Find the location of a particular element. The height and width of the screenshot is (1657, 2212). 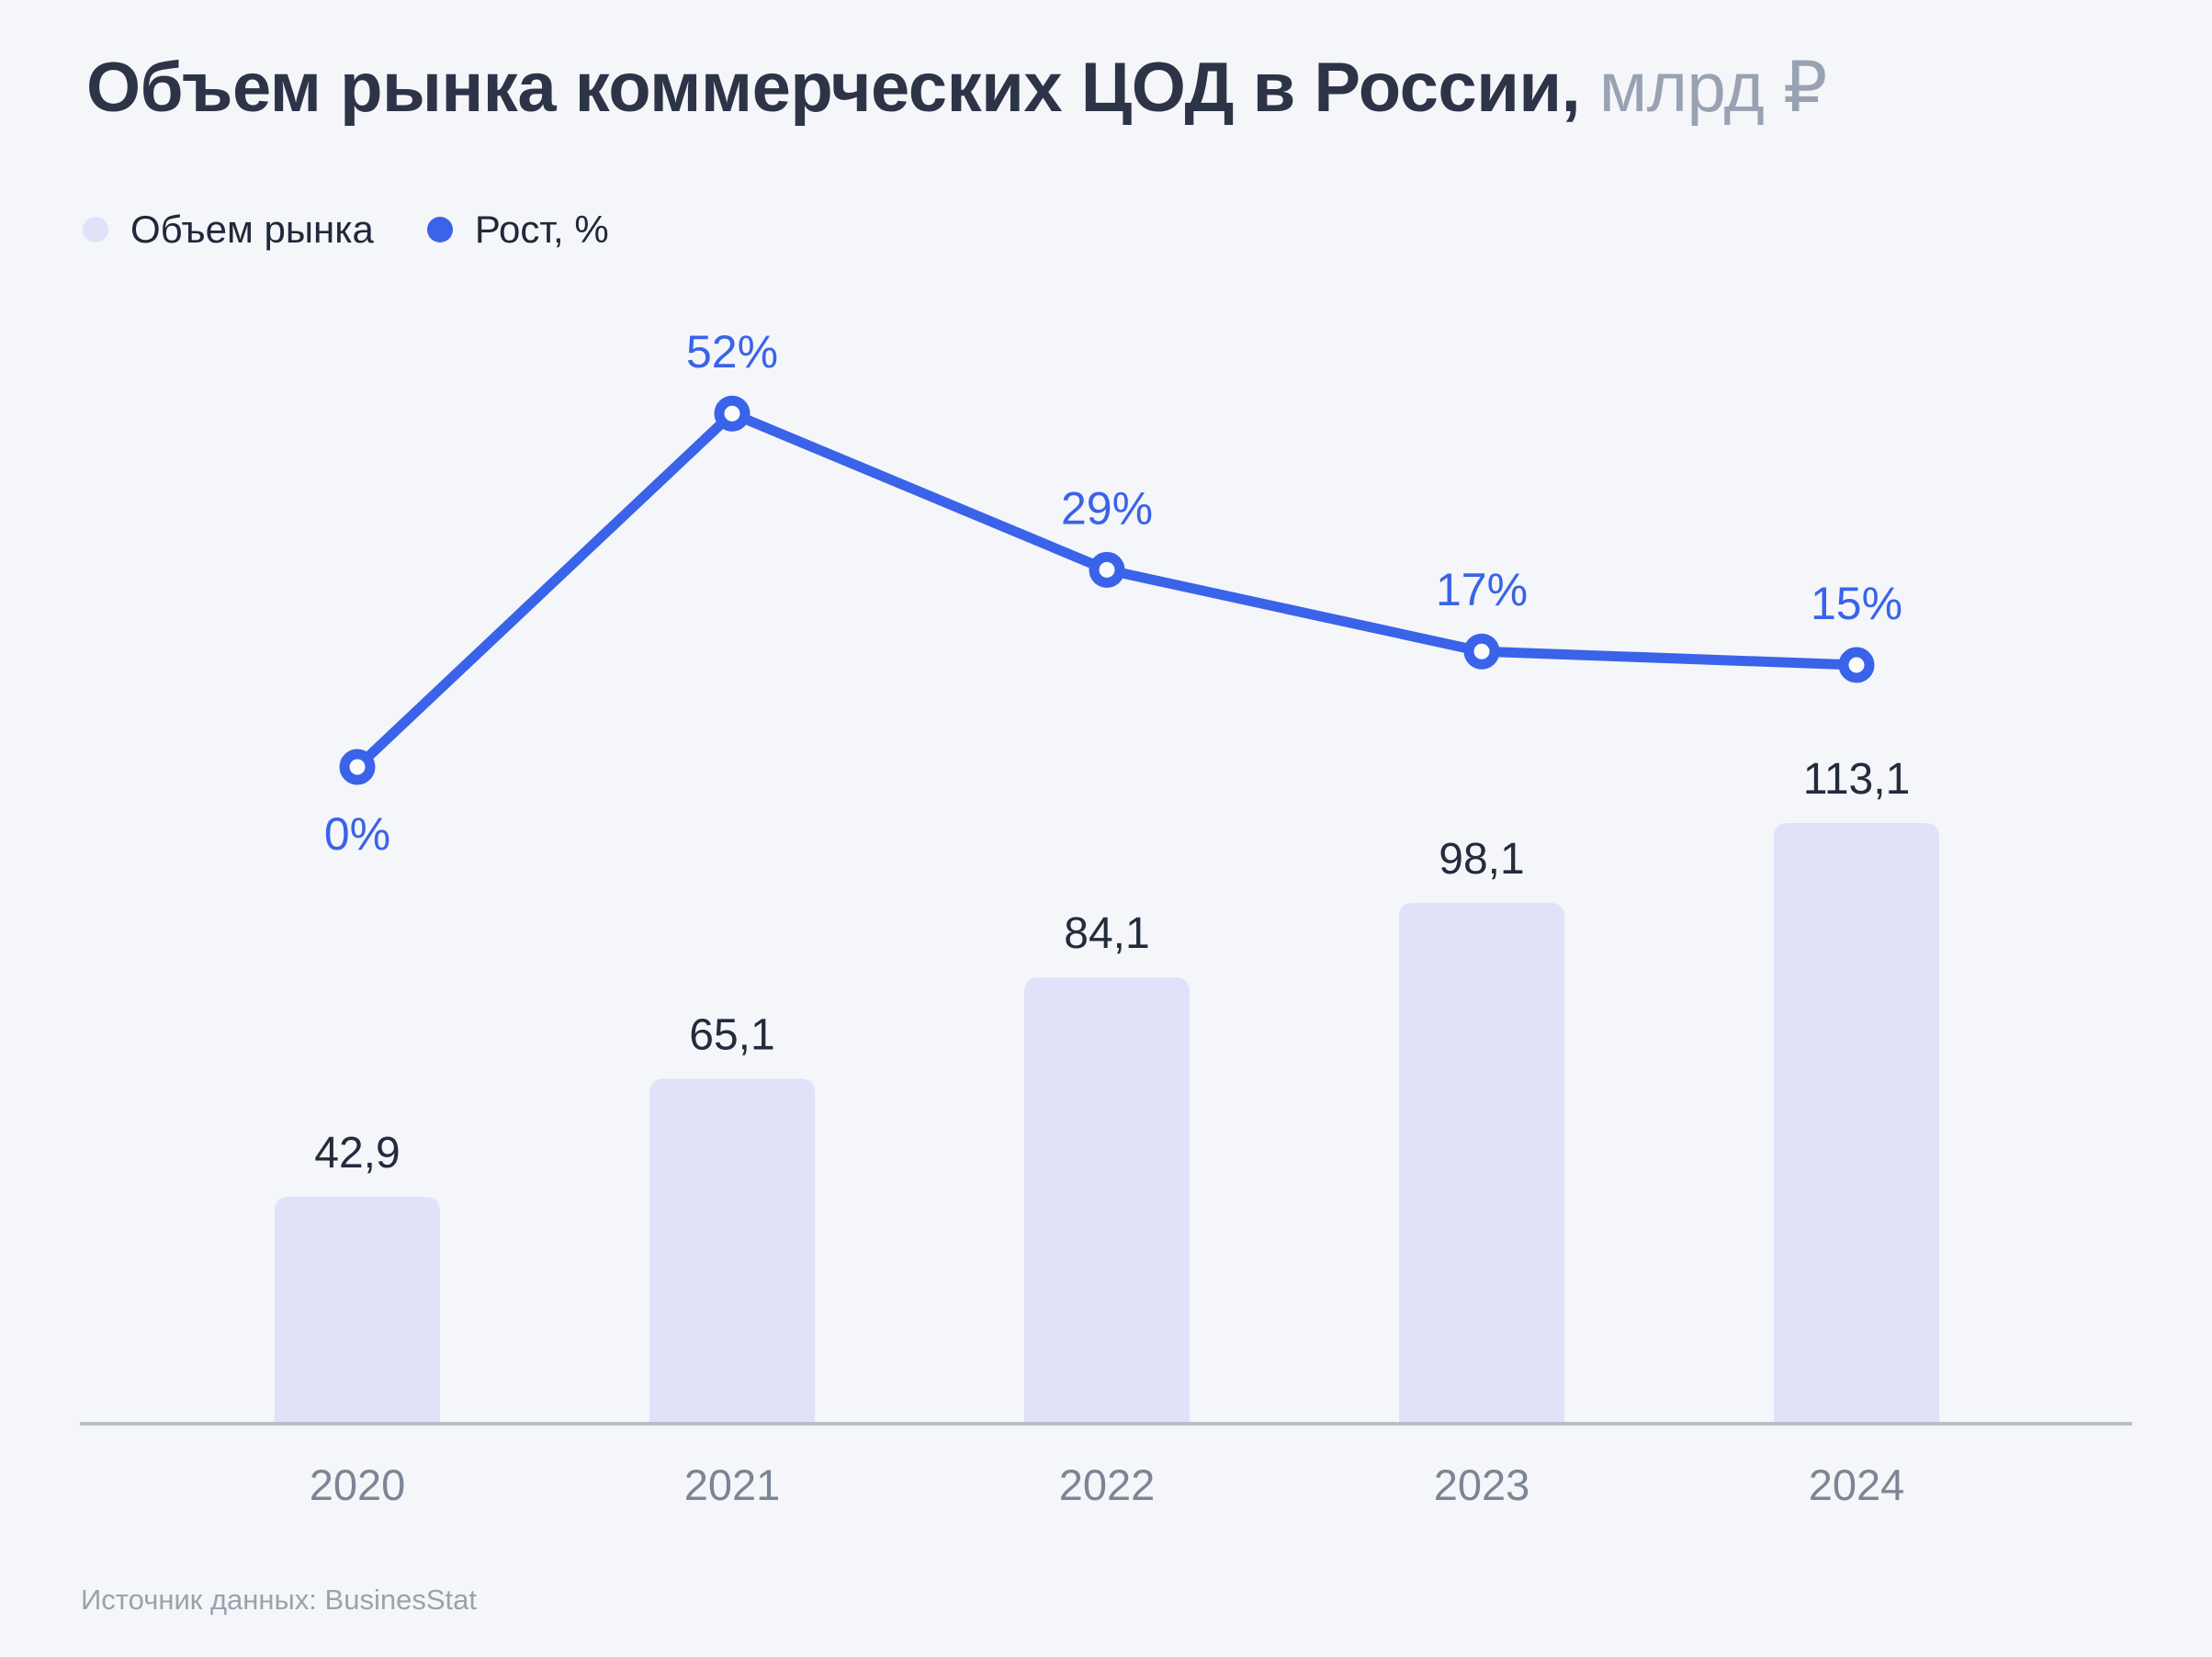

growth-value-label-2020: 0% is located at coordinates (357, 834).